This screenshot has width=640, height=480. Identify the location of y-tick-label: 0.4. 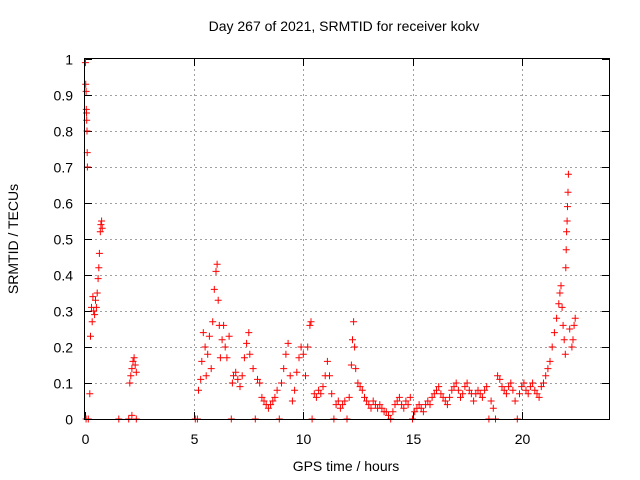
(64, 276).